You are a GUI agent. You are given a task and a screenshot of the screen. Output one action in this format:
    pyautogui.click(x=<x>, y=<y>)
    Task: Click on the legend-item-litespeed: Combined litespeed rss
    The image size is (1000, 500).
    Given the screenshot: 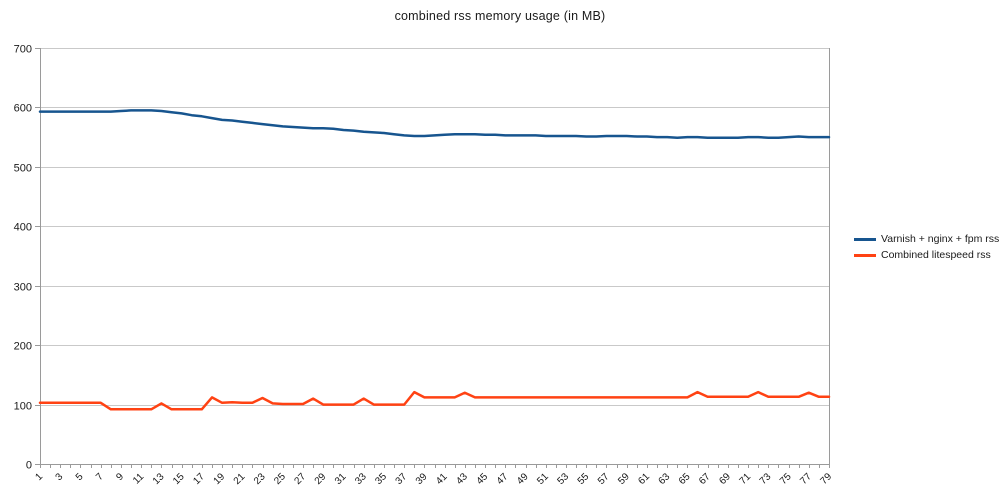 What is the action you would take?
    pyautogui.click(x=926, y=255)
    